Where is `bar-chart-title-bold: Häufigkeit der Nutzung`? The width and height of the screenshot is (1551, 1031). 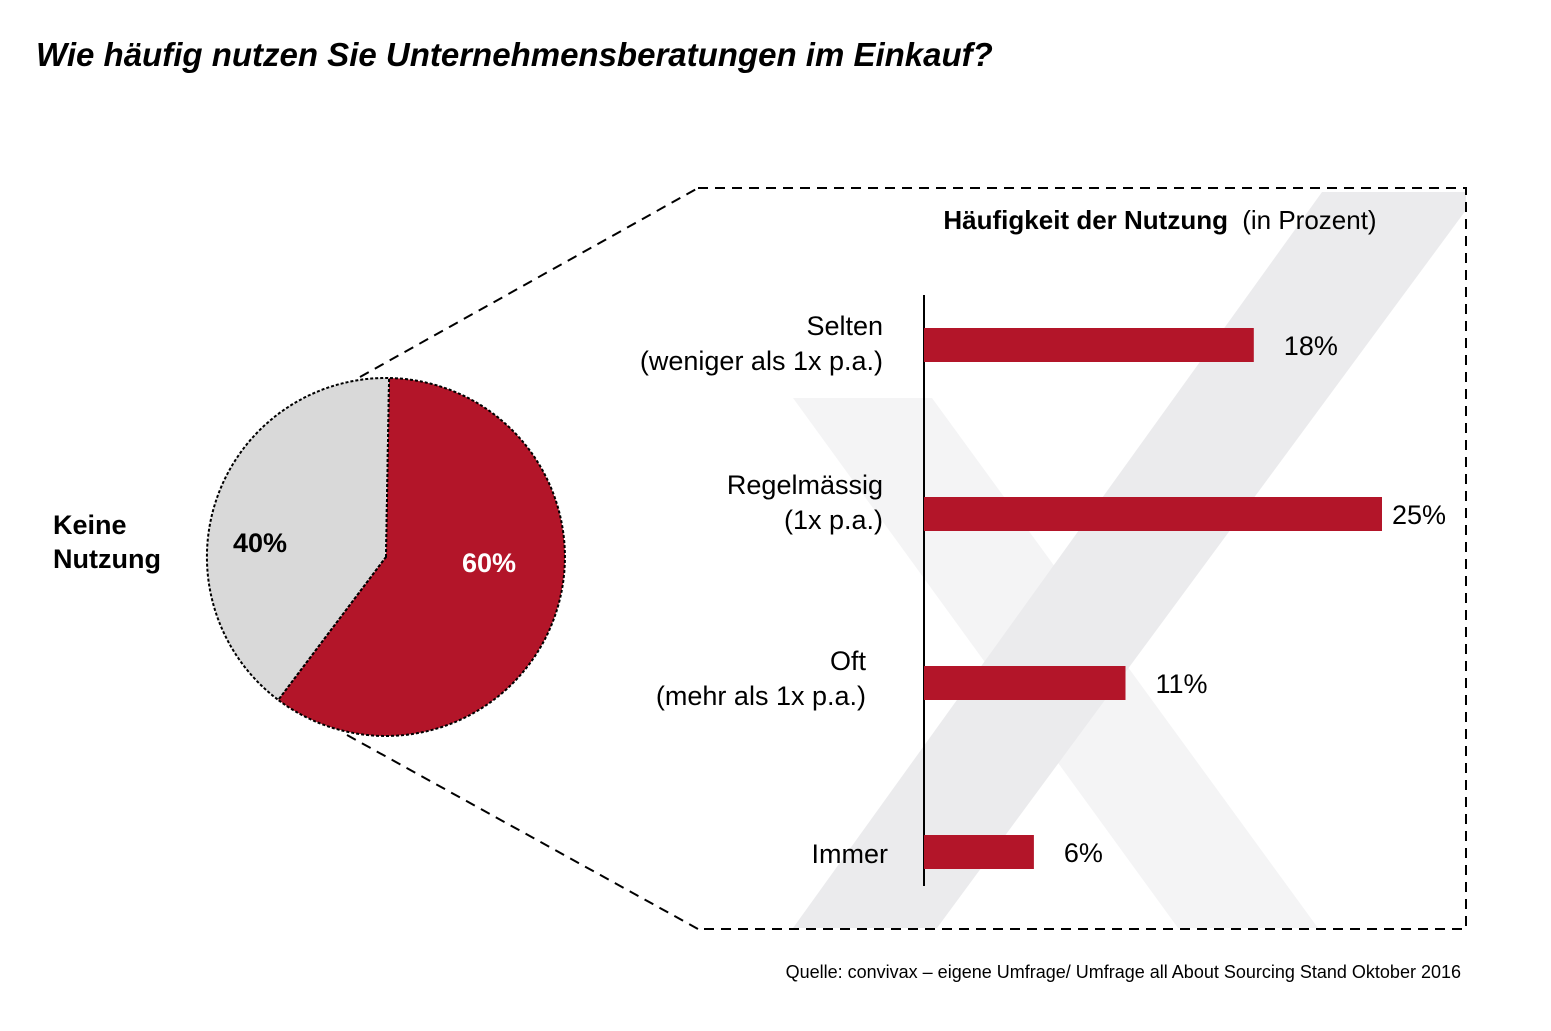 bar-chart-title-bold: Häufigkeit der Nutzung is located at coordinates (1085, 220).